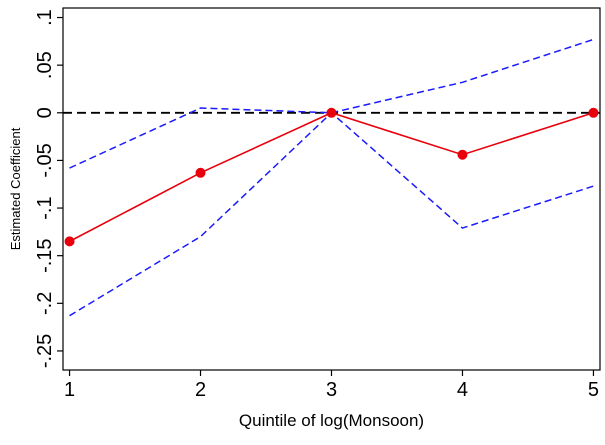  I want to click on x-tick-label: 4, so click(462, 390).